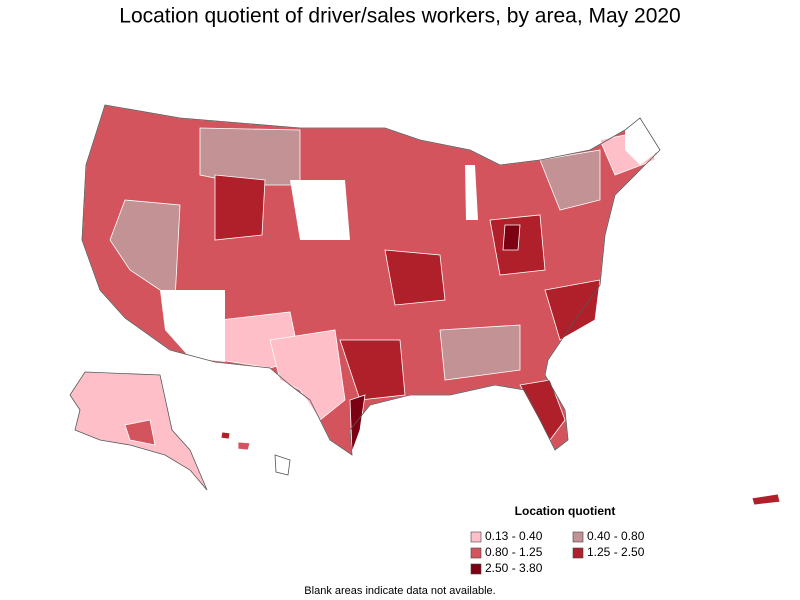 This screenshot has height=600, width=800. Describe the element at coordinates (514, 536) in the screenshot. I see `legend-label: 0.13 - 0.40` at that location.